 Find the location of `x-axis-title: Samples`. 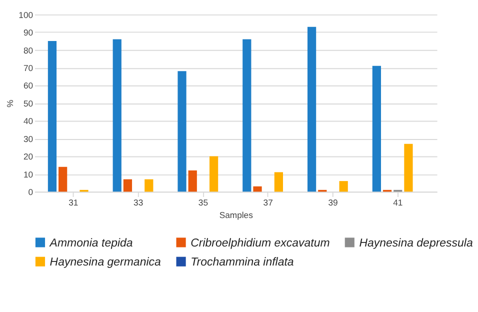

x-axis-title: Samples is located at coordinates (236, 215).